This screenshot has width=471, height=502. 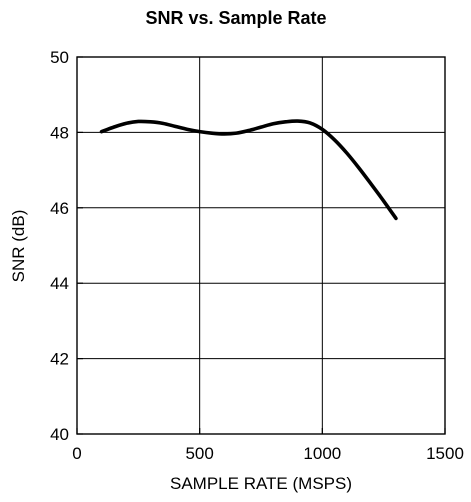 What do you see at coordinates (235, 18) in the screenshot?
I see `chart-title: SNR vs. Sample Rate` at bounding box center [235, 18].